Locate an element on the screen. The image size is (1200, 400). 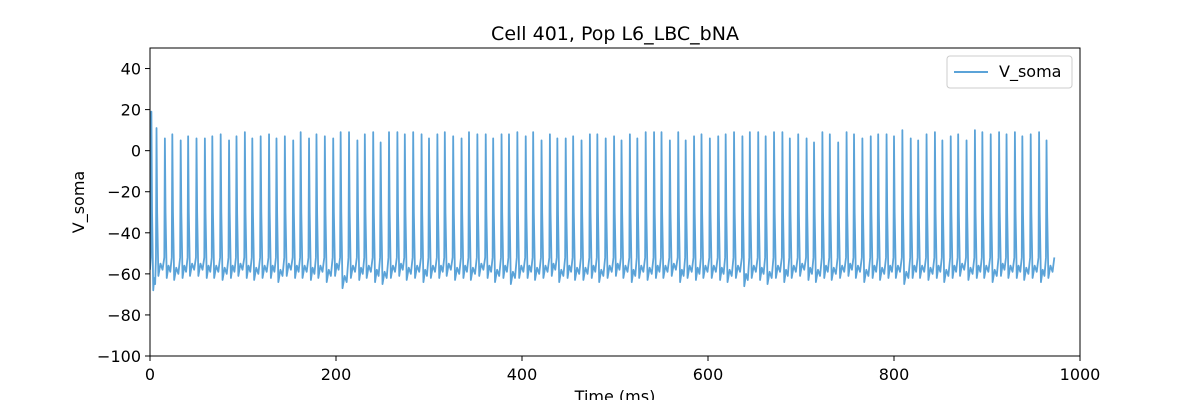
y-tick-label: −20 is located at coordinates (124, 192).